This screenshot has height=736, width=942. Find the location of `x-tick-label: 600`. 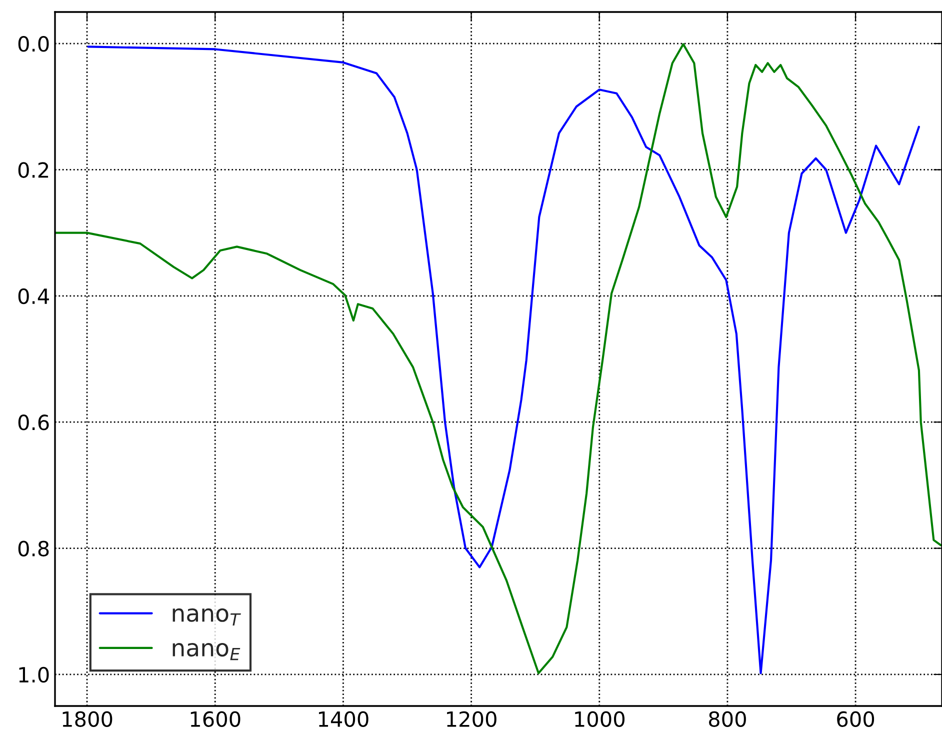

x-tick-label: 600 is located at coordinates (855, 719).